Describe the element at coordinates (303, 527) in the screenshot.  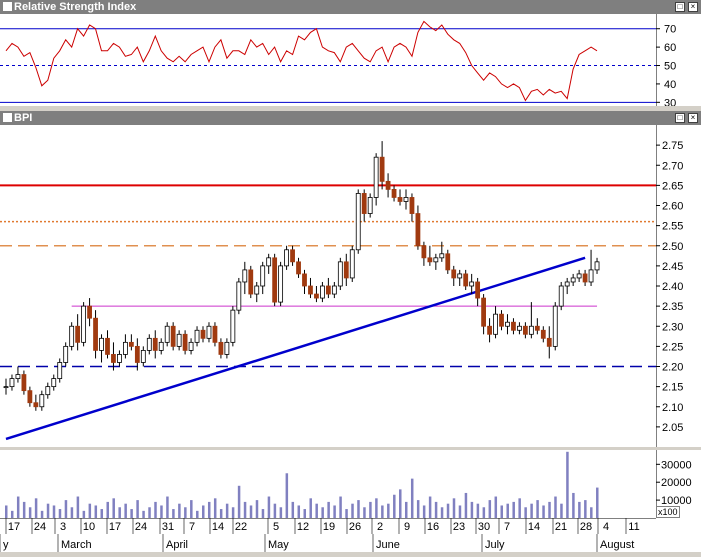
I see `day-tick-label: 12` at that location.